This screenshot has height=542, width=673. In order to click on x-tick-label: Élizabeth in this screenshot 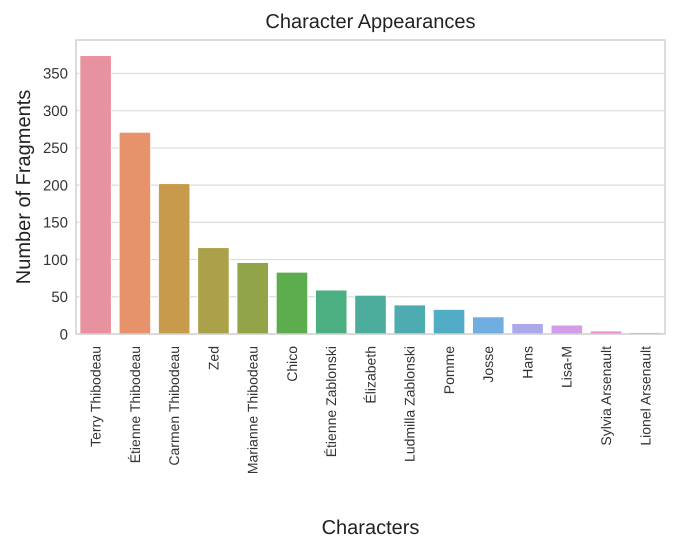, I will do `click(370, 375)`.